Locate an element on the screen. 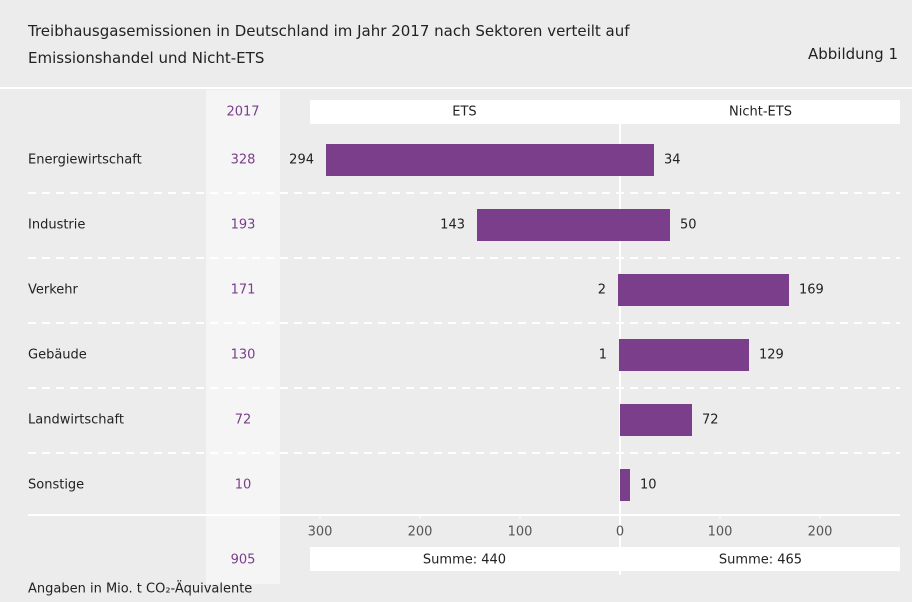 Image resolution: width=912 pixels, height=602 pixels. total-value: 72 is located at coordinates (243, 420).